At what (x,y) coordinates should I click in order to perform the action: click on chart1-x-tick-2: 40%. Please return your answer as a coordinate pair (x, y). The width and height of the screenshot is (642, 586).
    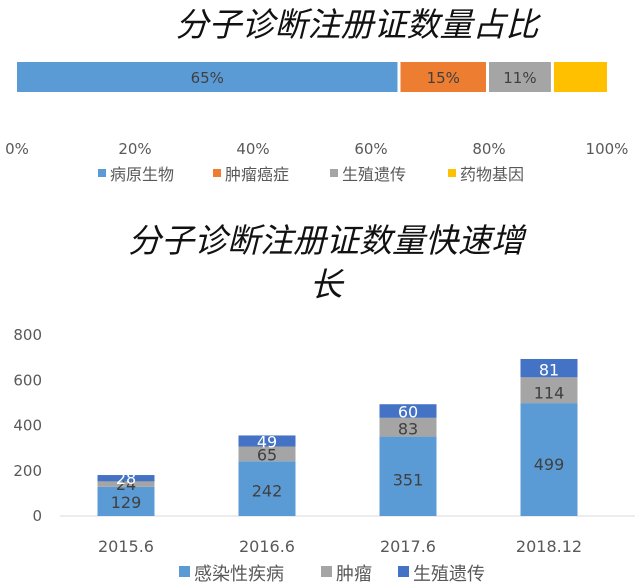
    Looking at the image, I should click on (252, 149).